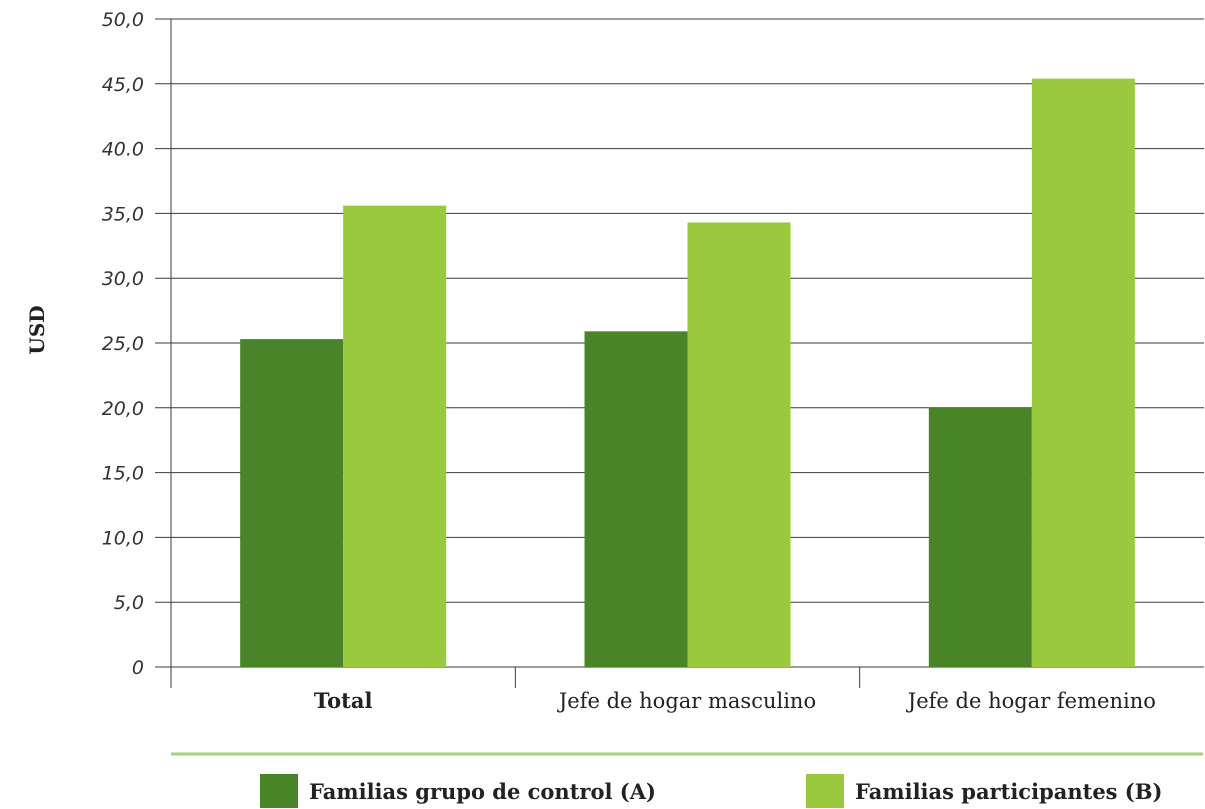 The height and width of the screenshot is (809, 1205). What do you see at coordinates (123, 279) in the screenshot?
I see `y-tick-label: 30,0` at bounding box center [123, 279].